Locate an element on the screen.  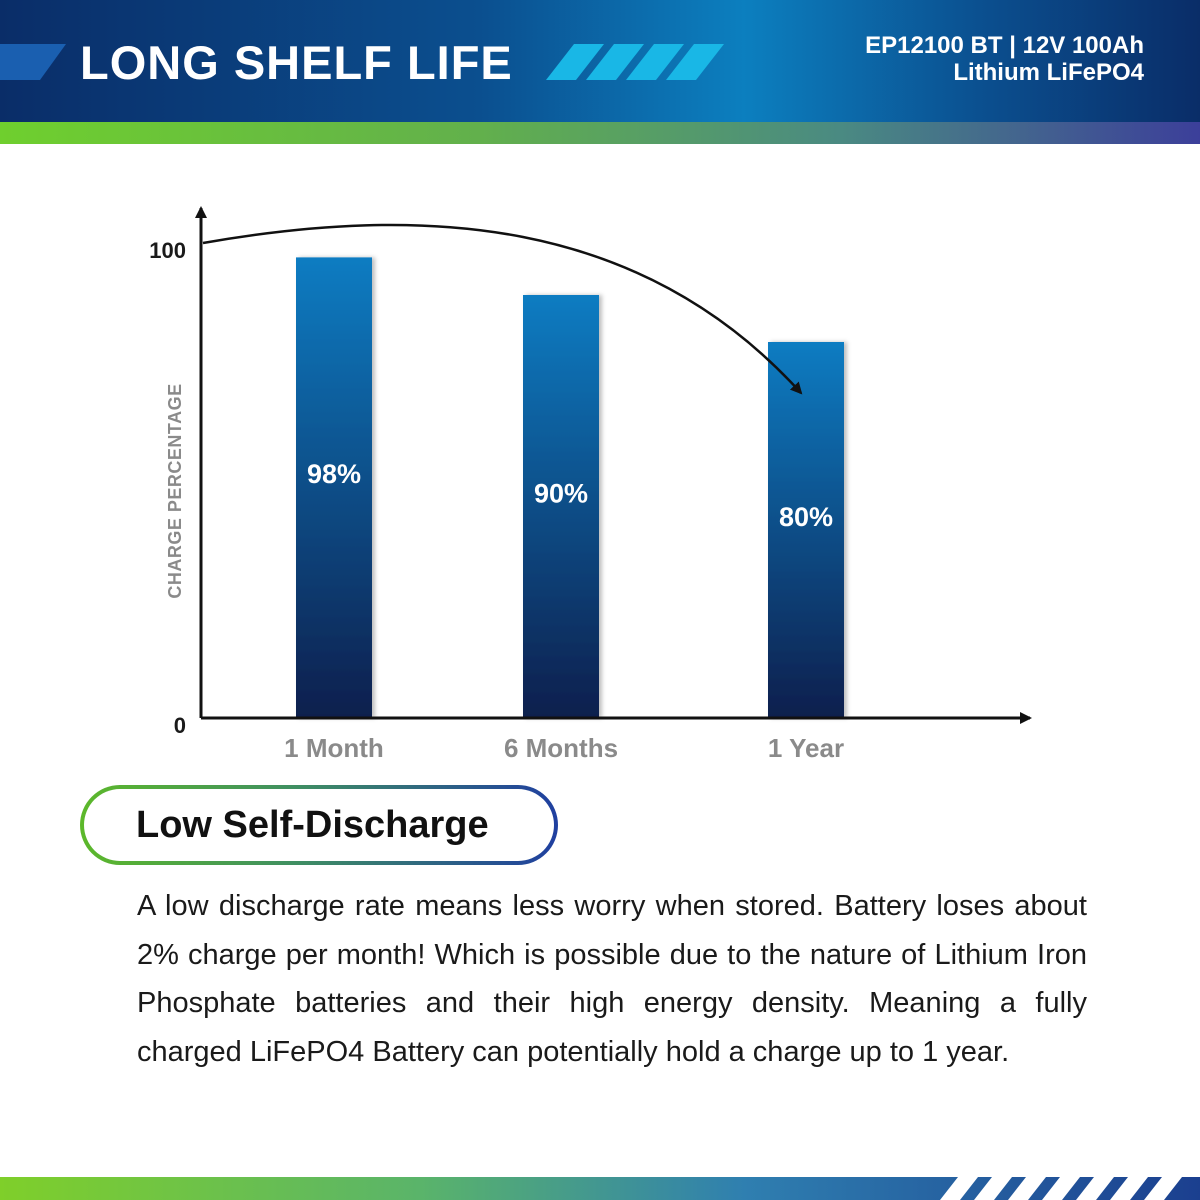
model-line-1: EP12100 BT | 12V 100Ah is located at coordinates (1004, 45).